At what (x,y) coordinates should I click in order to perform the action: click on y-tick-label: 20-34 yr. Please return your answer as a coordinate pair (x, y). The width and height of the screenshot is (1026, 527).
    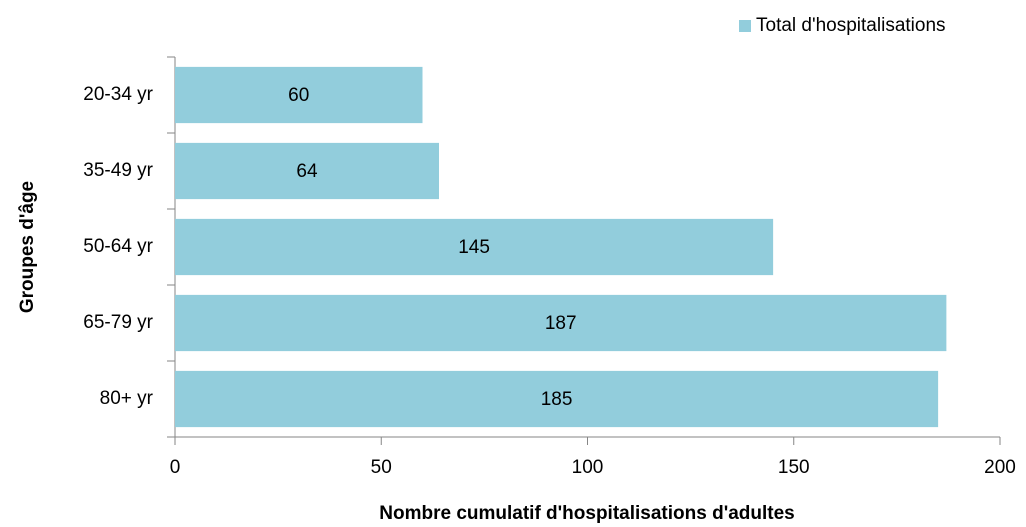
    Looking at the image, I should click on (118, 94).